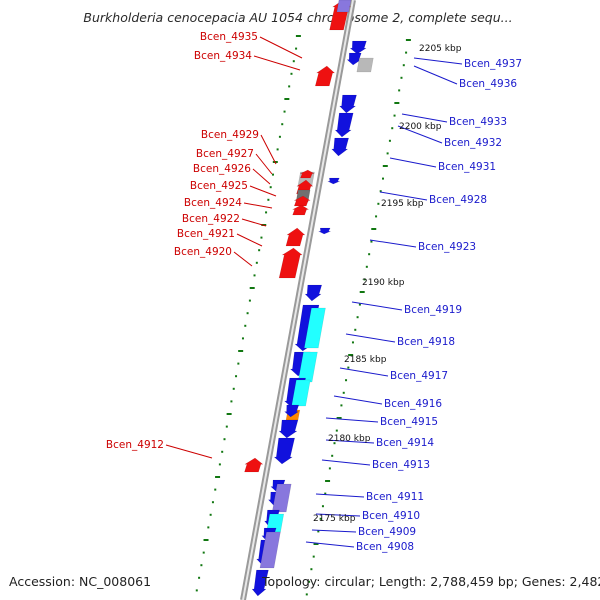  I want to click on gene-label-bcen_4921: Bcen_4921, so click(206, 234).